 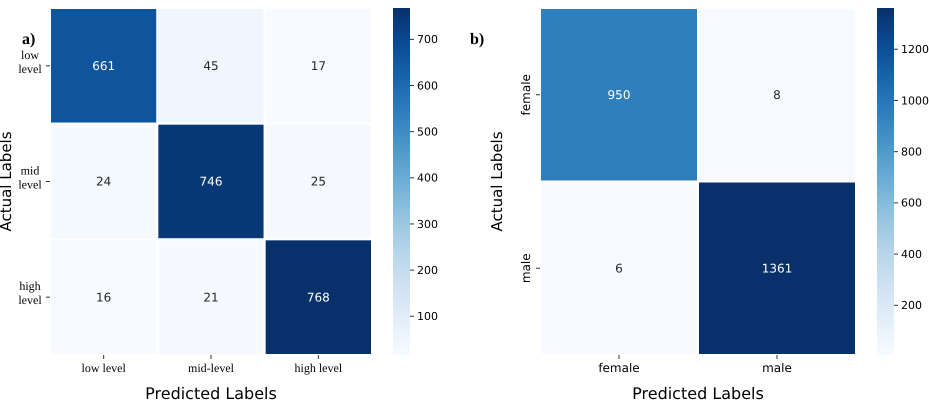 I want to click on text: a), so click(x=29, y=39).